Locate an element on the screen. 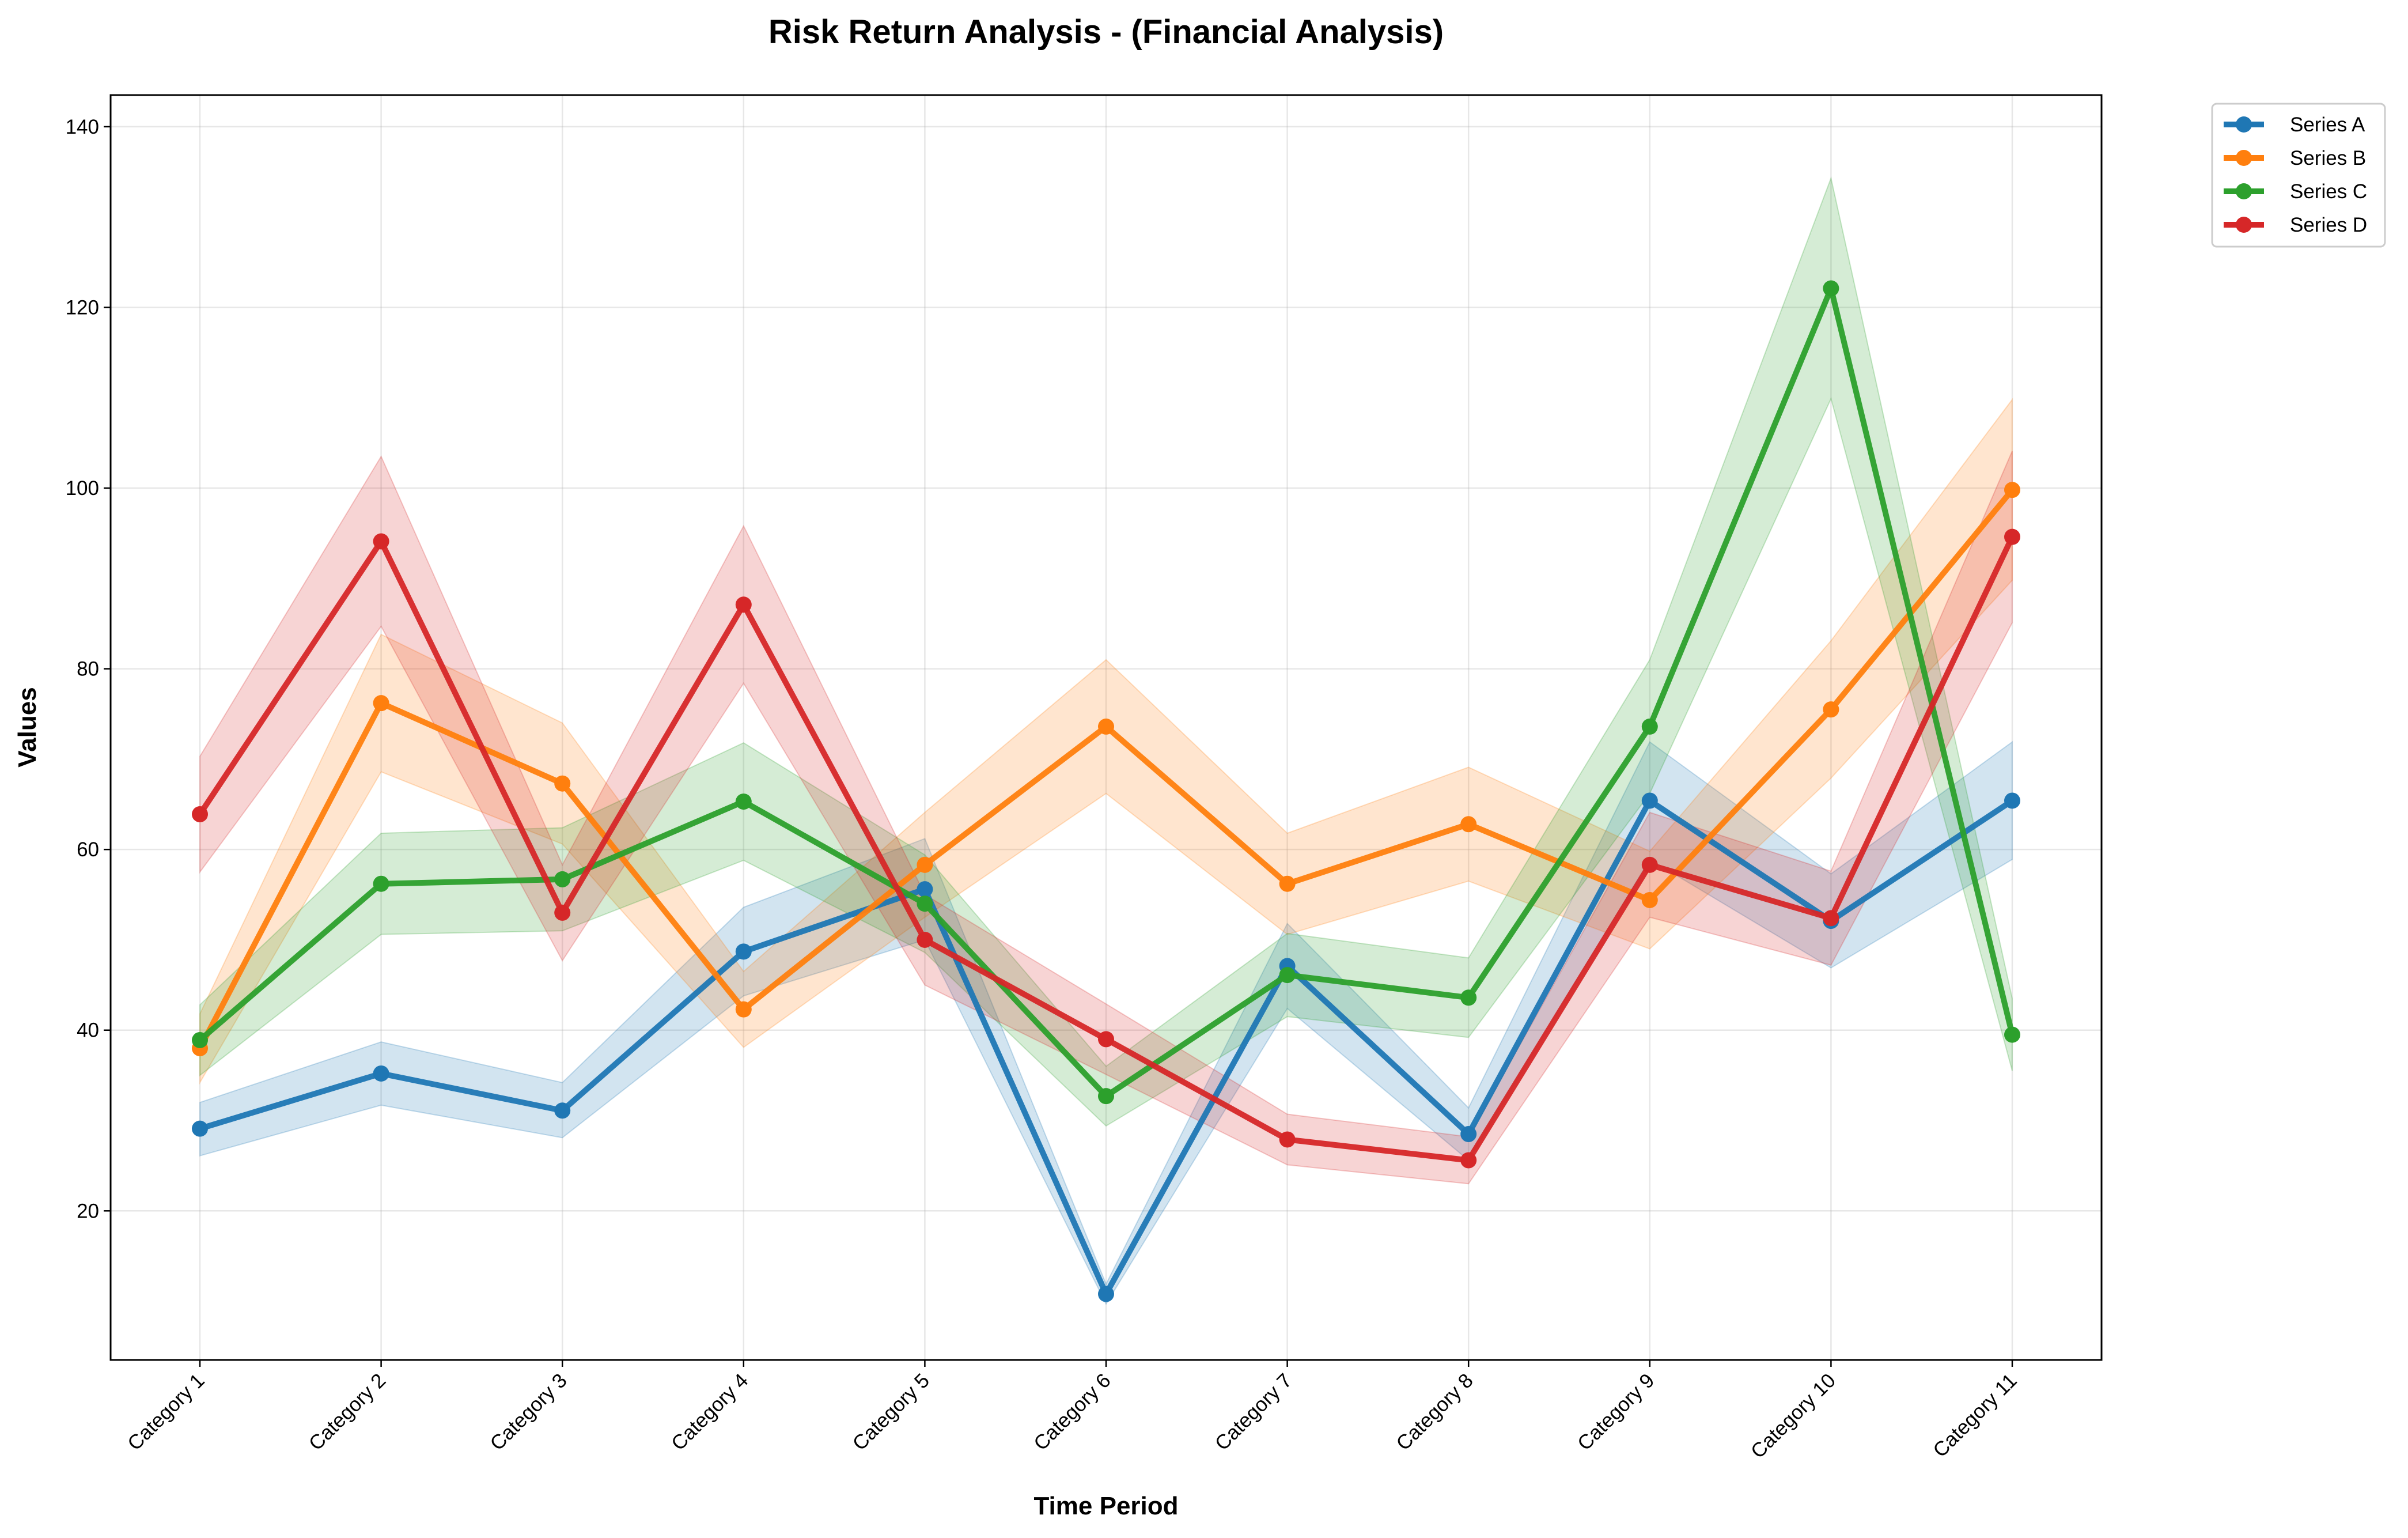  y-tick-label: 40 is located at coordinates (88, 1031).